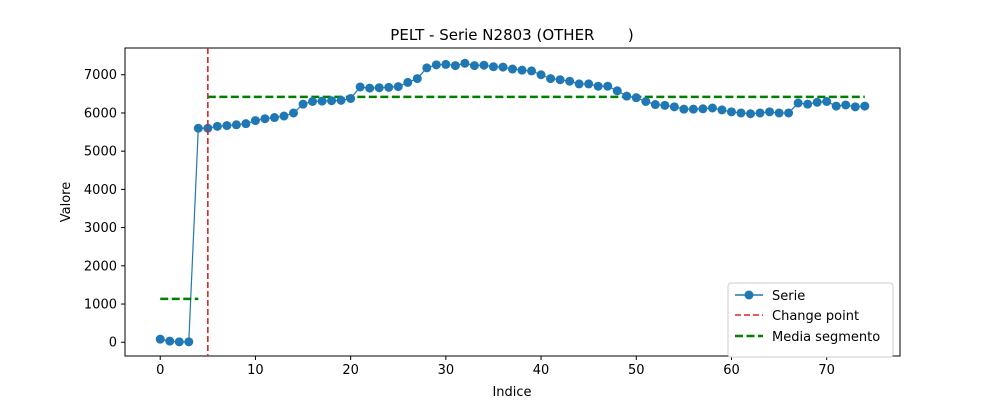 Image resolution: width=1000 pixels, height=400 pixels. Describe the element at coordinates (826, 337) in the screenshot. I see `legend-segment-mean-label: Media segmento` at that location.